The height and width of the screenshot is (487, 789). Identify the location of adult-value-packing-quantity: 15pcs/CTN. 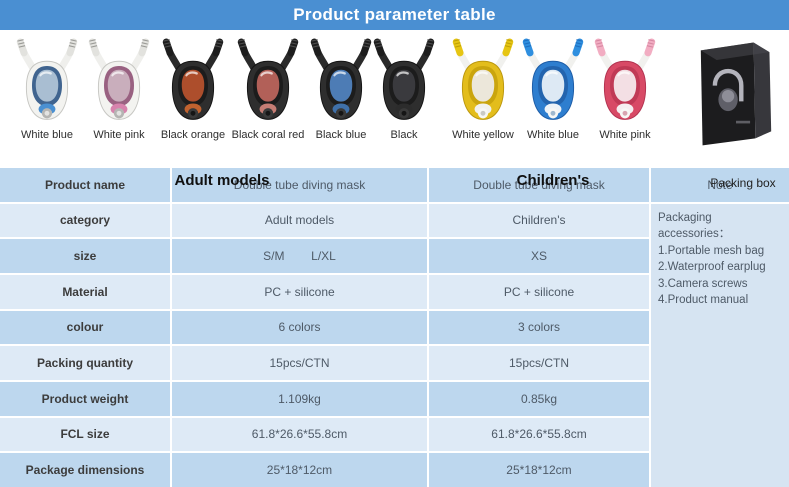
(299, 363).